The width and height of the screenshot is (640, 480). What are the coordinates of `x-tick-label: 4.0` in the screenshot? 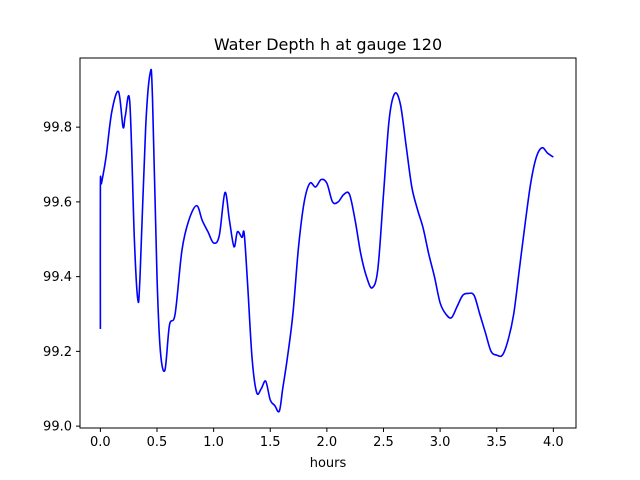 It's located at (553, 442).